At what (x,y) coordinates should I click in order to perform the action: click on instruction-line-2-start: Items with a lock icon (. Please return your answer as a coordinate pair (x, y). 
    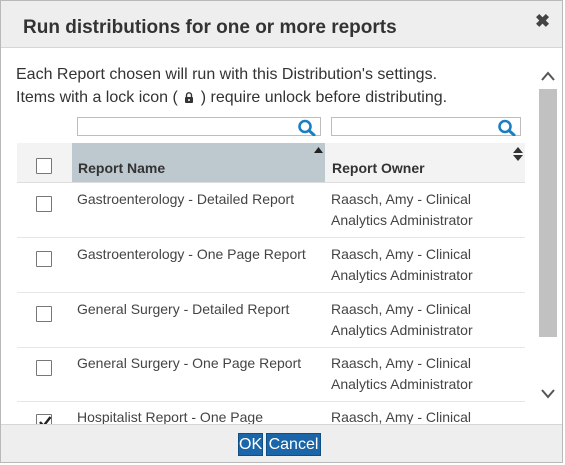
    Looking at the image, I should click on (97, 97).